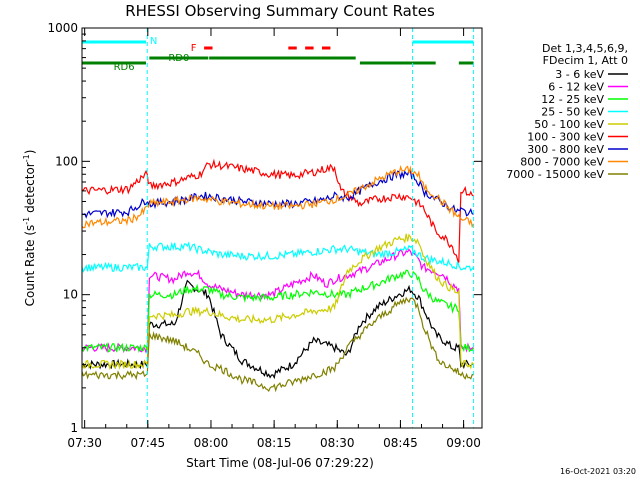  I want to click on x-tick-label-7: 09:00, so click(463, 443).